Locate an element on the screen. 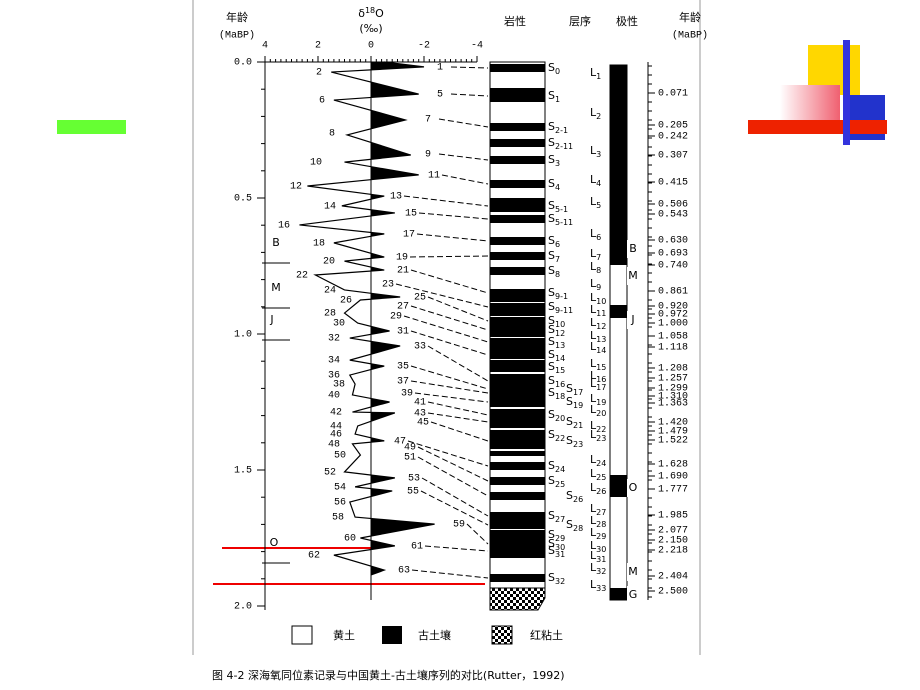 This screenshot has width=920, height=690. age-tick-label: 2.0 is located at coordinates (243, 607).